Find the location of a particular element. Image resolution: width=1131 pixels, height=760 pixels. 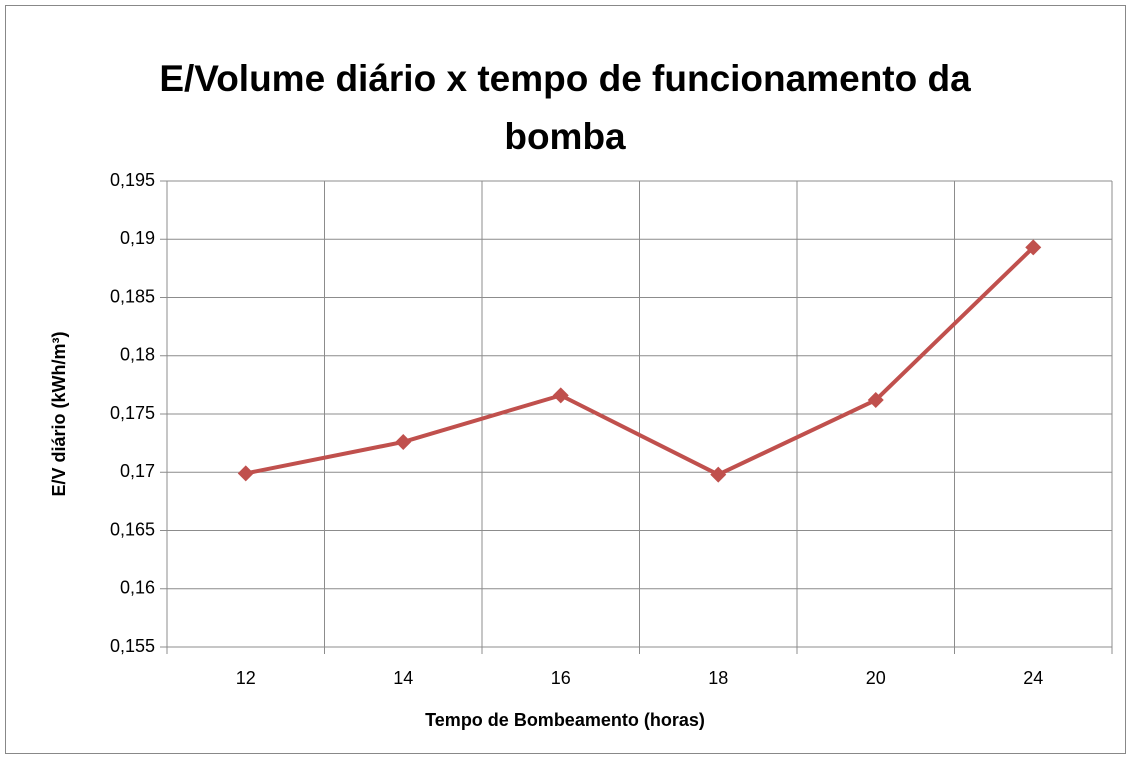

y-tick-label: 0,18 is located at coordinates (137, 355).